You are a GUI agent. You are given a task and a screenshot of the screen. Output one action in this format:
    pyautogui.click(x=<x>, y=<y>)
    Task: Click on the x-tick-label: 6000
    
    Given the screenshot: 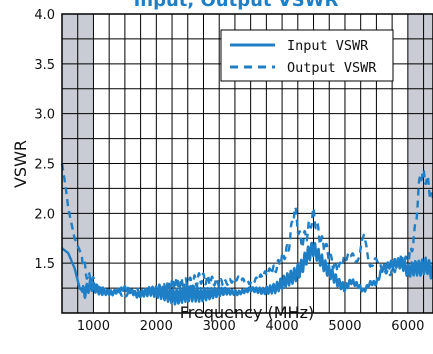 What is the action you would take?
    pyautogui.click(x=407, y=326)
    